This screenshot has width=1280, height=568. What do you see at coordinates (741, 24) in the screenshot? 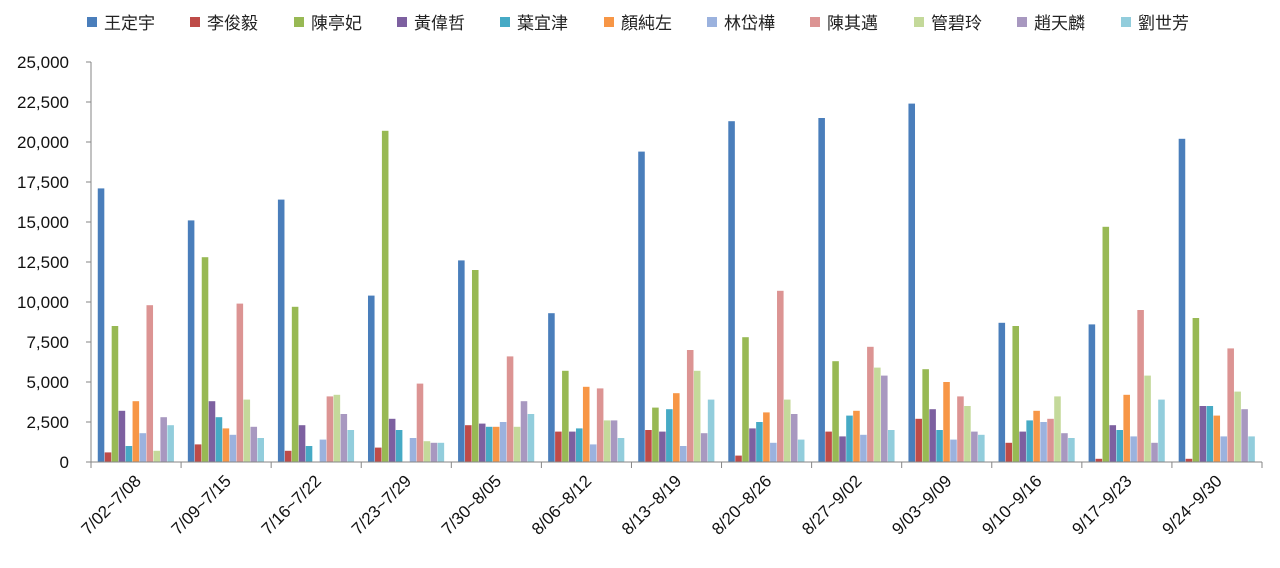
I see `legend-item: 林岱樺` at bounding box center [741, 24].